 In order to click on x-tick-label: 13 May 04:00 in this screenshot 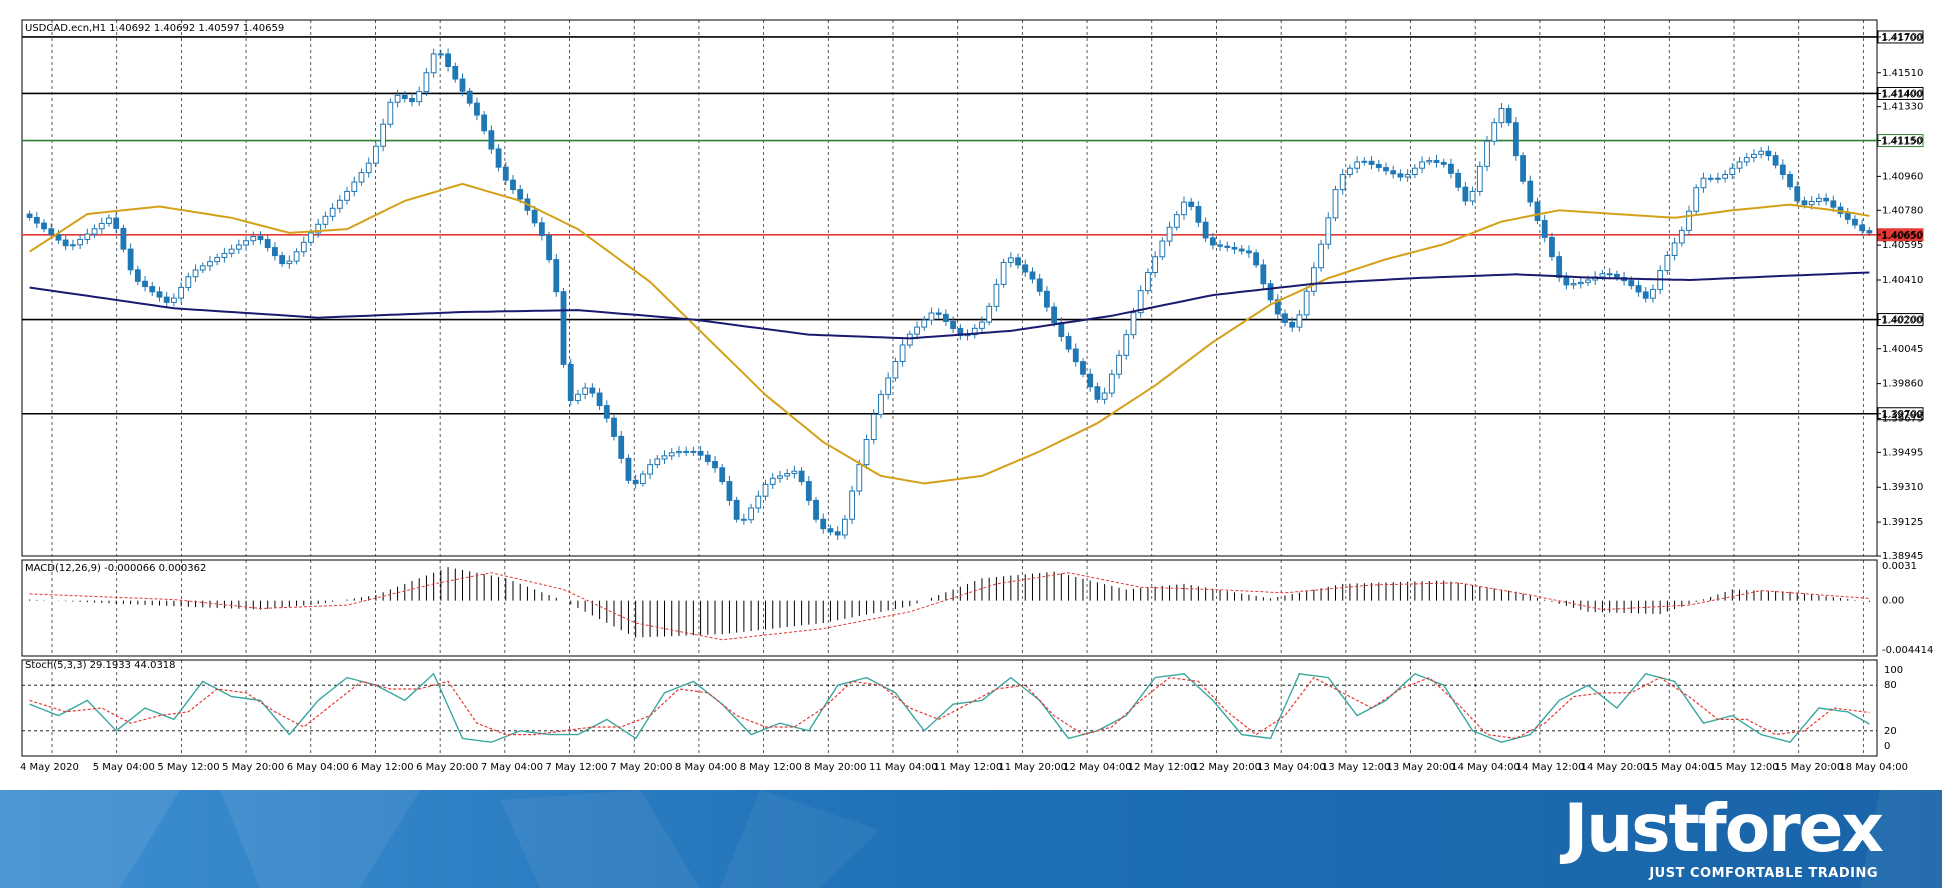, I will do `click(1291, 767)`.